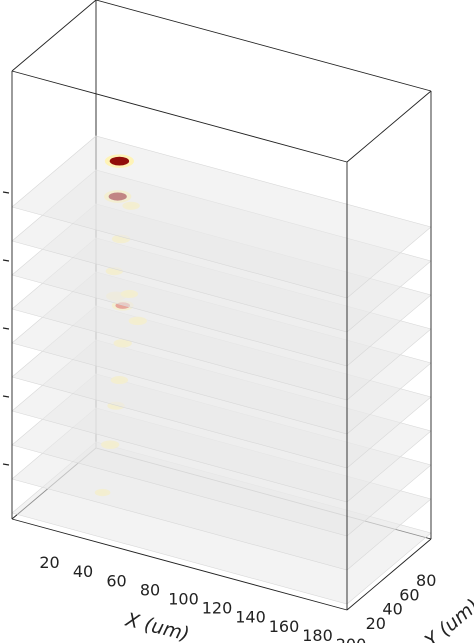 The width and height of the screenshot is (474, 643). I want to click on x-tick-label: 60, so click(116, 580).